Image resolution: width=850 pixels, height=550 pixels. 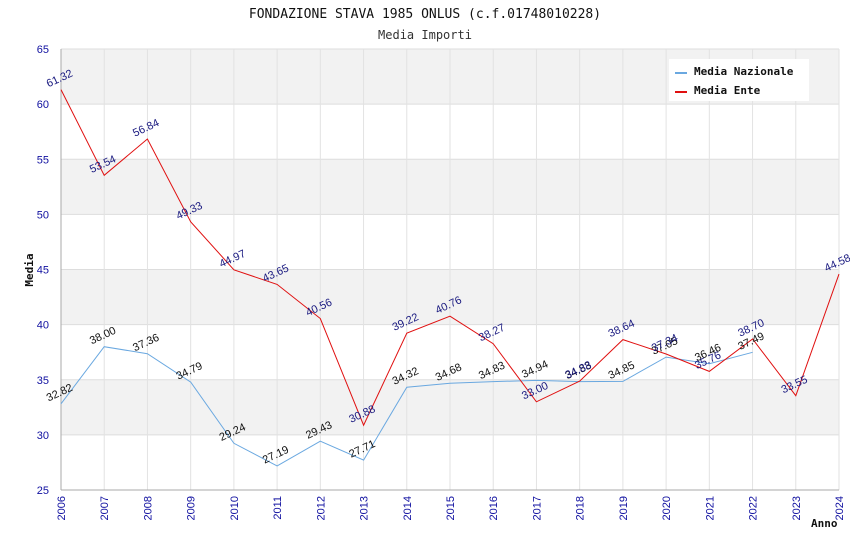 I want to click on y-tick-label: 30, so click(x=43, y=436).